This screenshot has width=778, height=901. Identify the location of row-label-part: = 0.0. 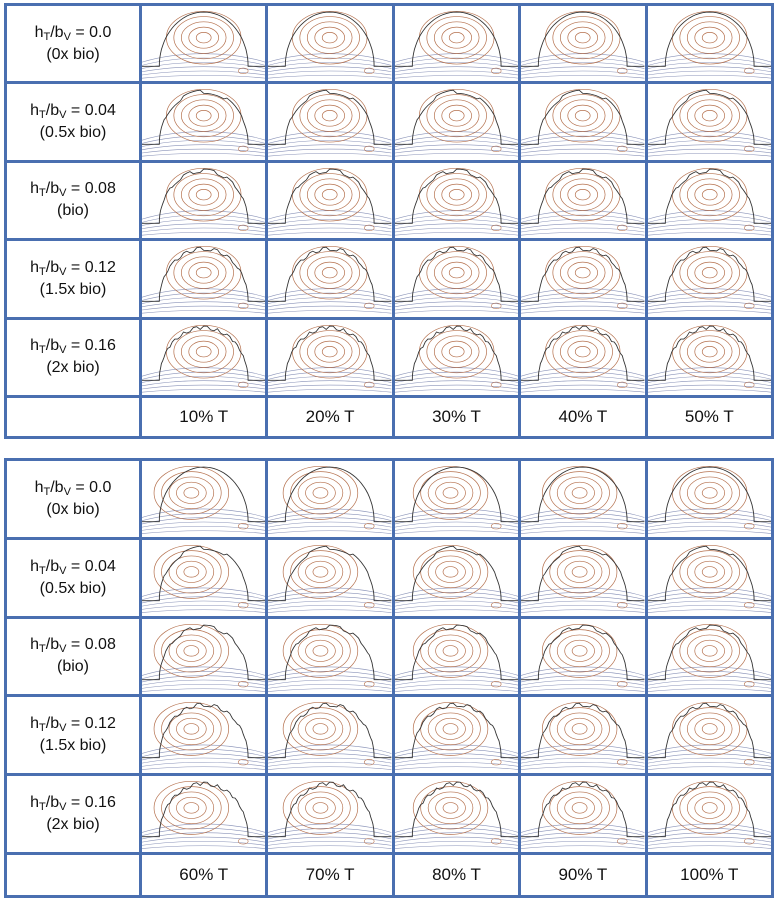
(91, 487).